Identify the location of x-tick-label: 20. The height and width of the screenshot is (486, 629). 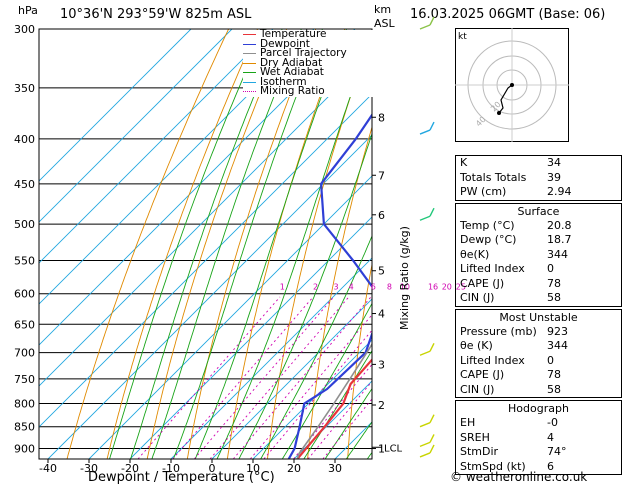
(294, 468).